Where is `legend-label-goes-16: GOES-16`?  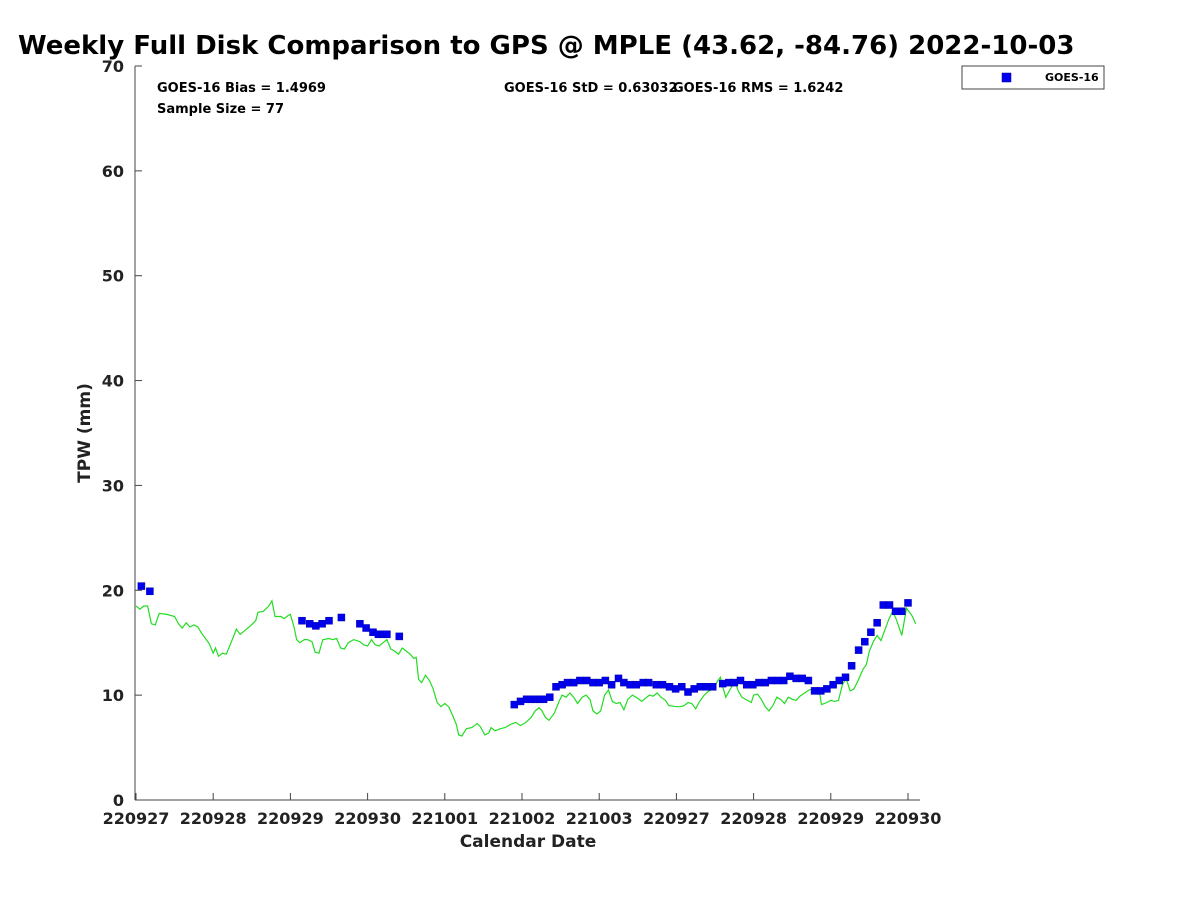 legend-label-goes-16: GOES-16 is located at coordinates (1072, 77).